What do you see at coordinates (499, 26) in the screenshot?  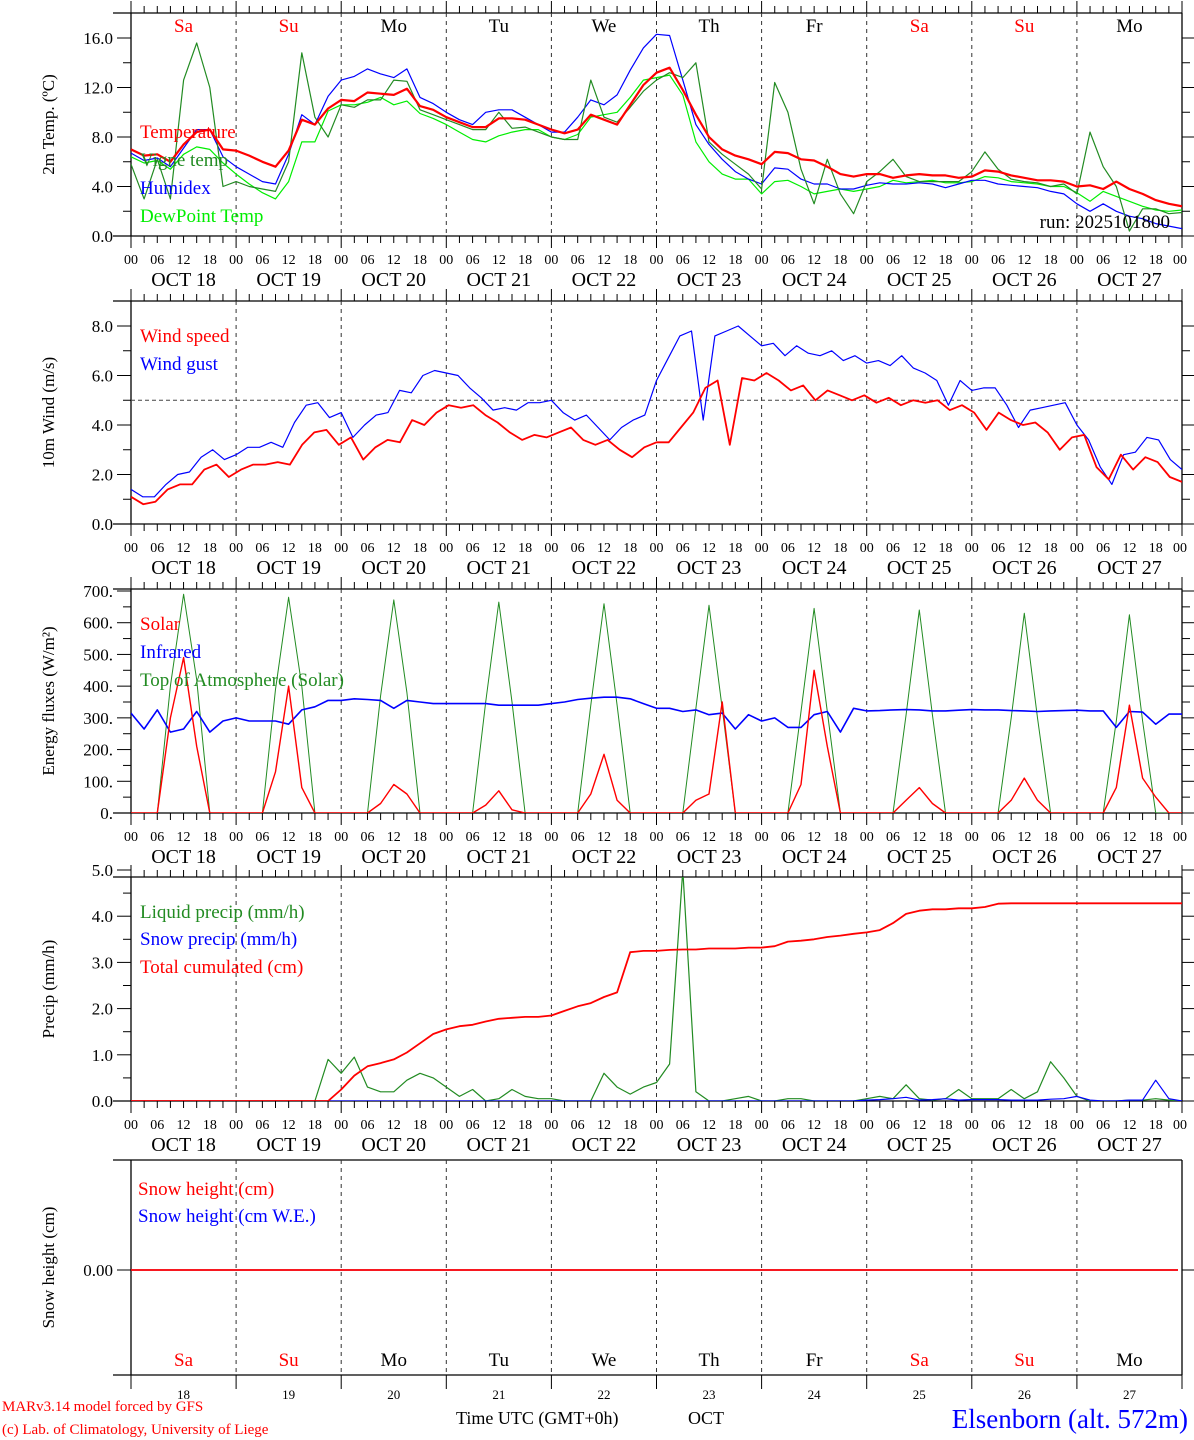 I see `weekday-label: Tu` at bounding box center [499, 26].